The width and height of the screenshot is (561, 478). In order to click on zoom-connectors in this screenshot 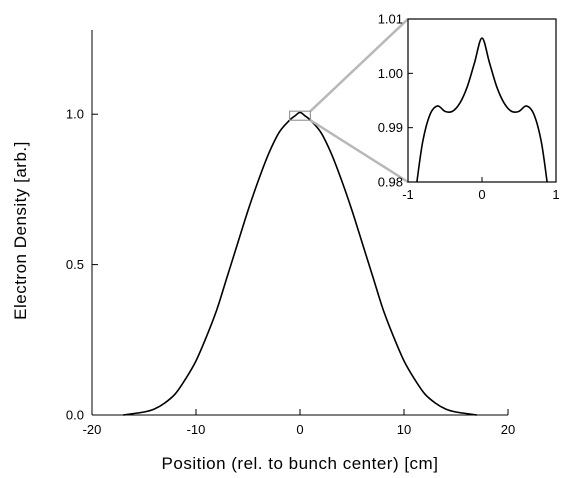, I will do `click(349, 101)`.